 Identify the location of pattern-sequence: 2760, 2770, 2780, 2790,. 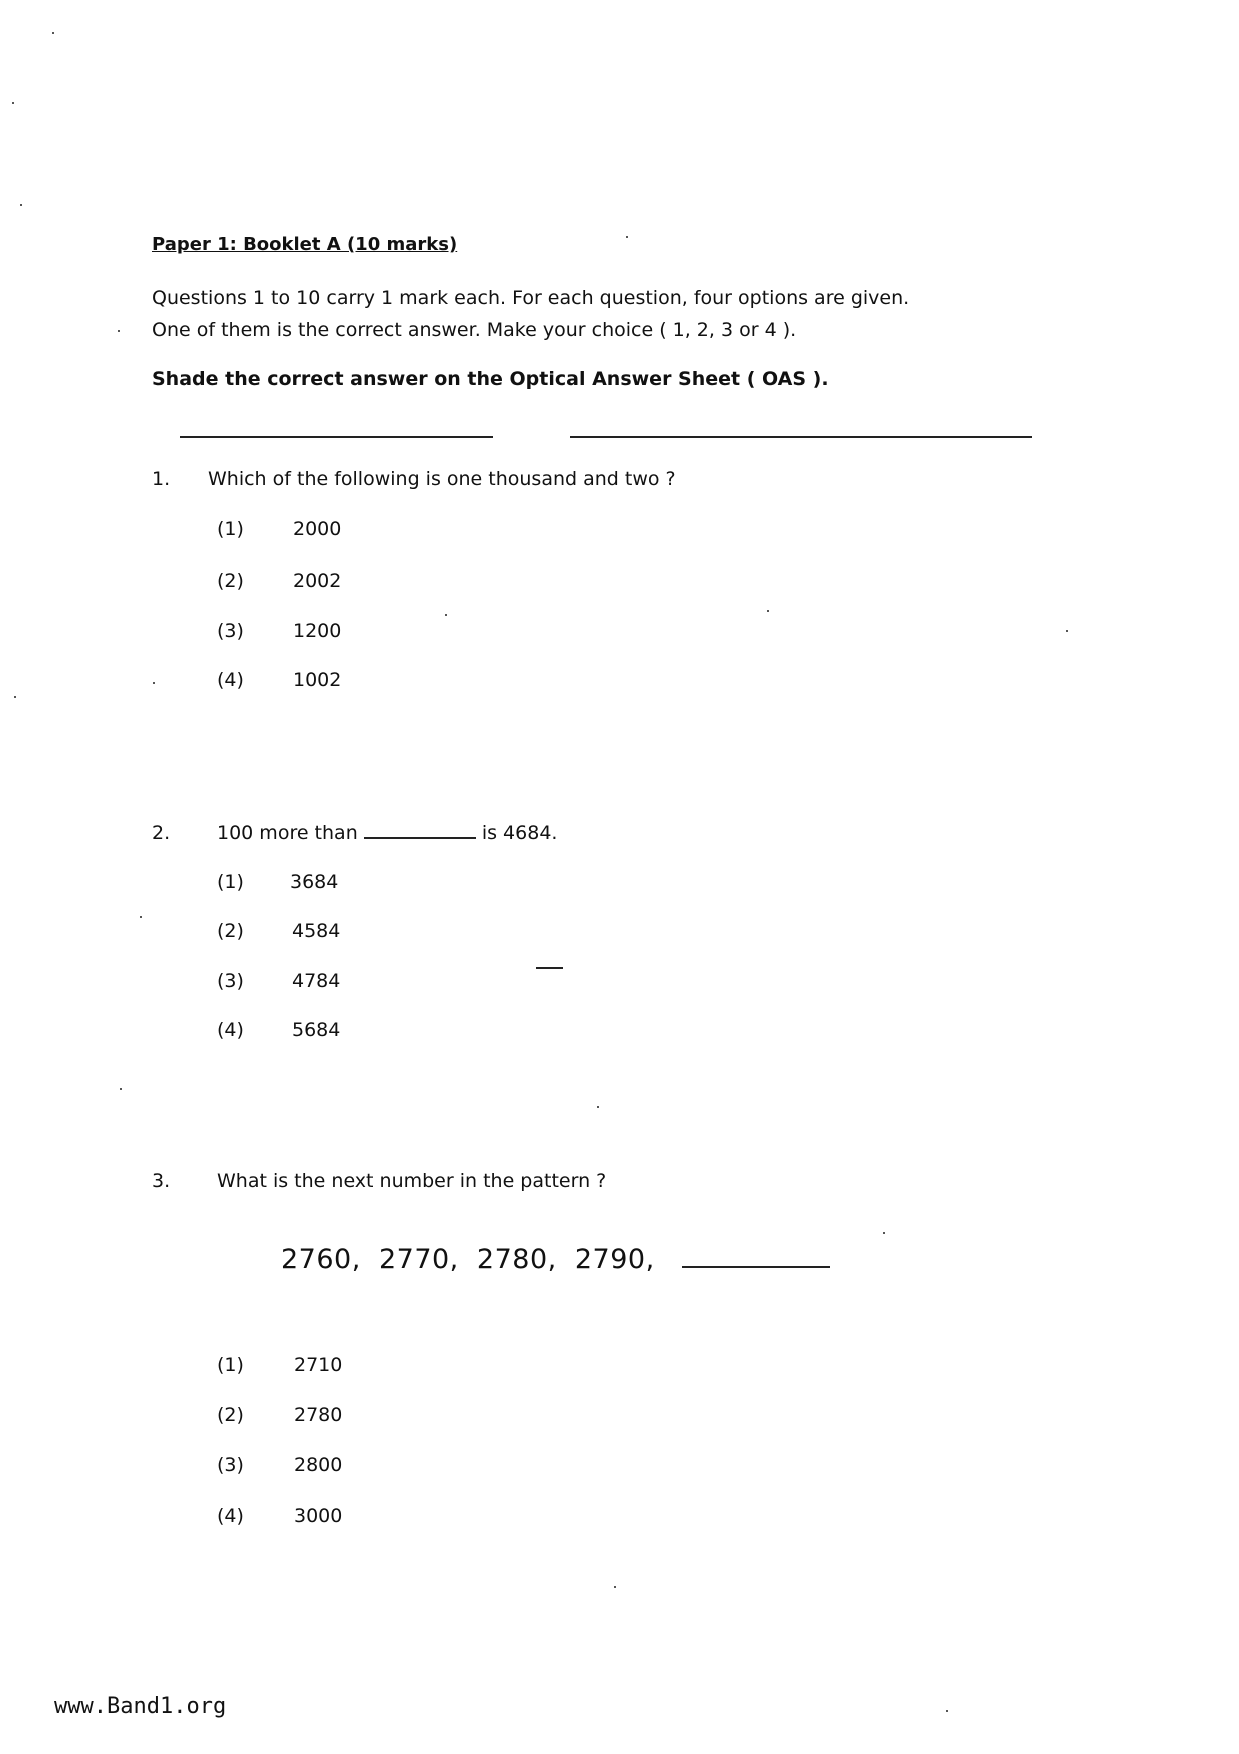
(468, 1259).